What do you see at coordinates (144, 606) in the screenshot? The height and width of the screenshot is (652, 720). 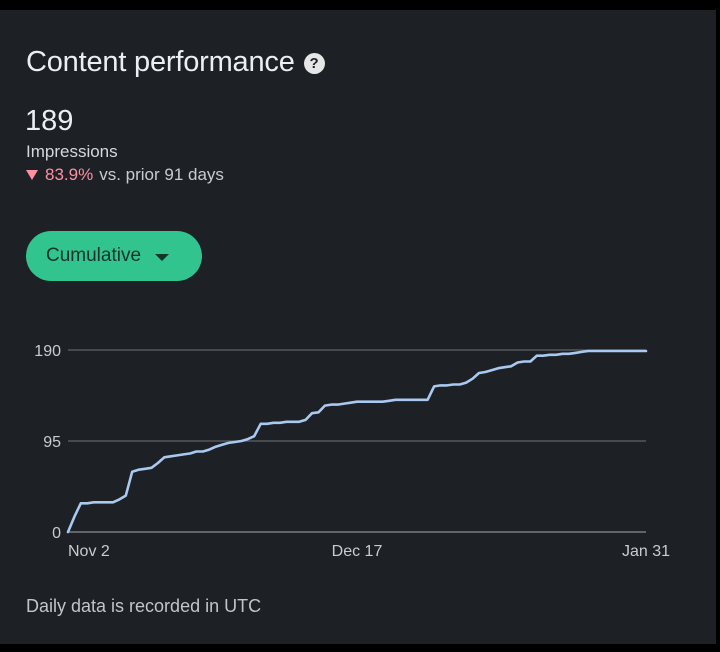 I see `utc-note: Daily data is recorded in UTC` at bounding box center [144, 606].